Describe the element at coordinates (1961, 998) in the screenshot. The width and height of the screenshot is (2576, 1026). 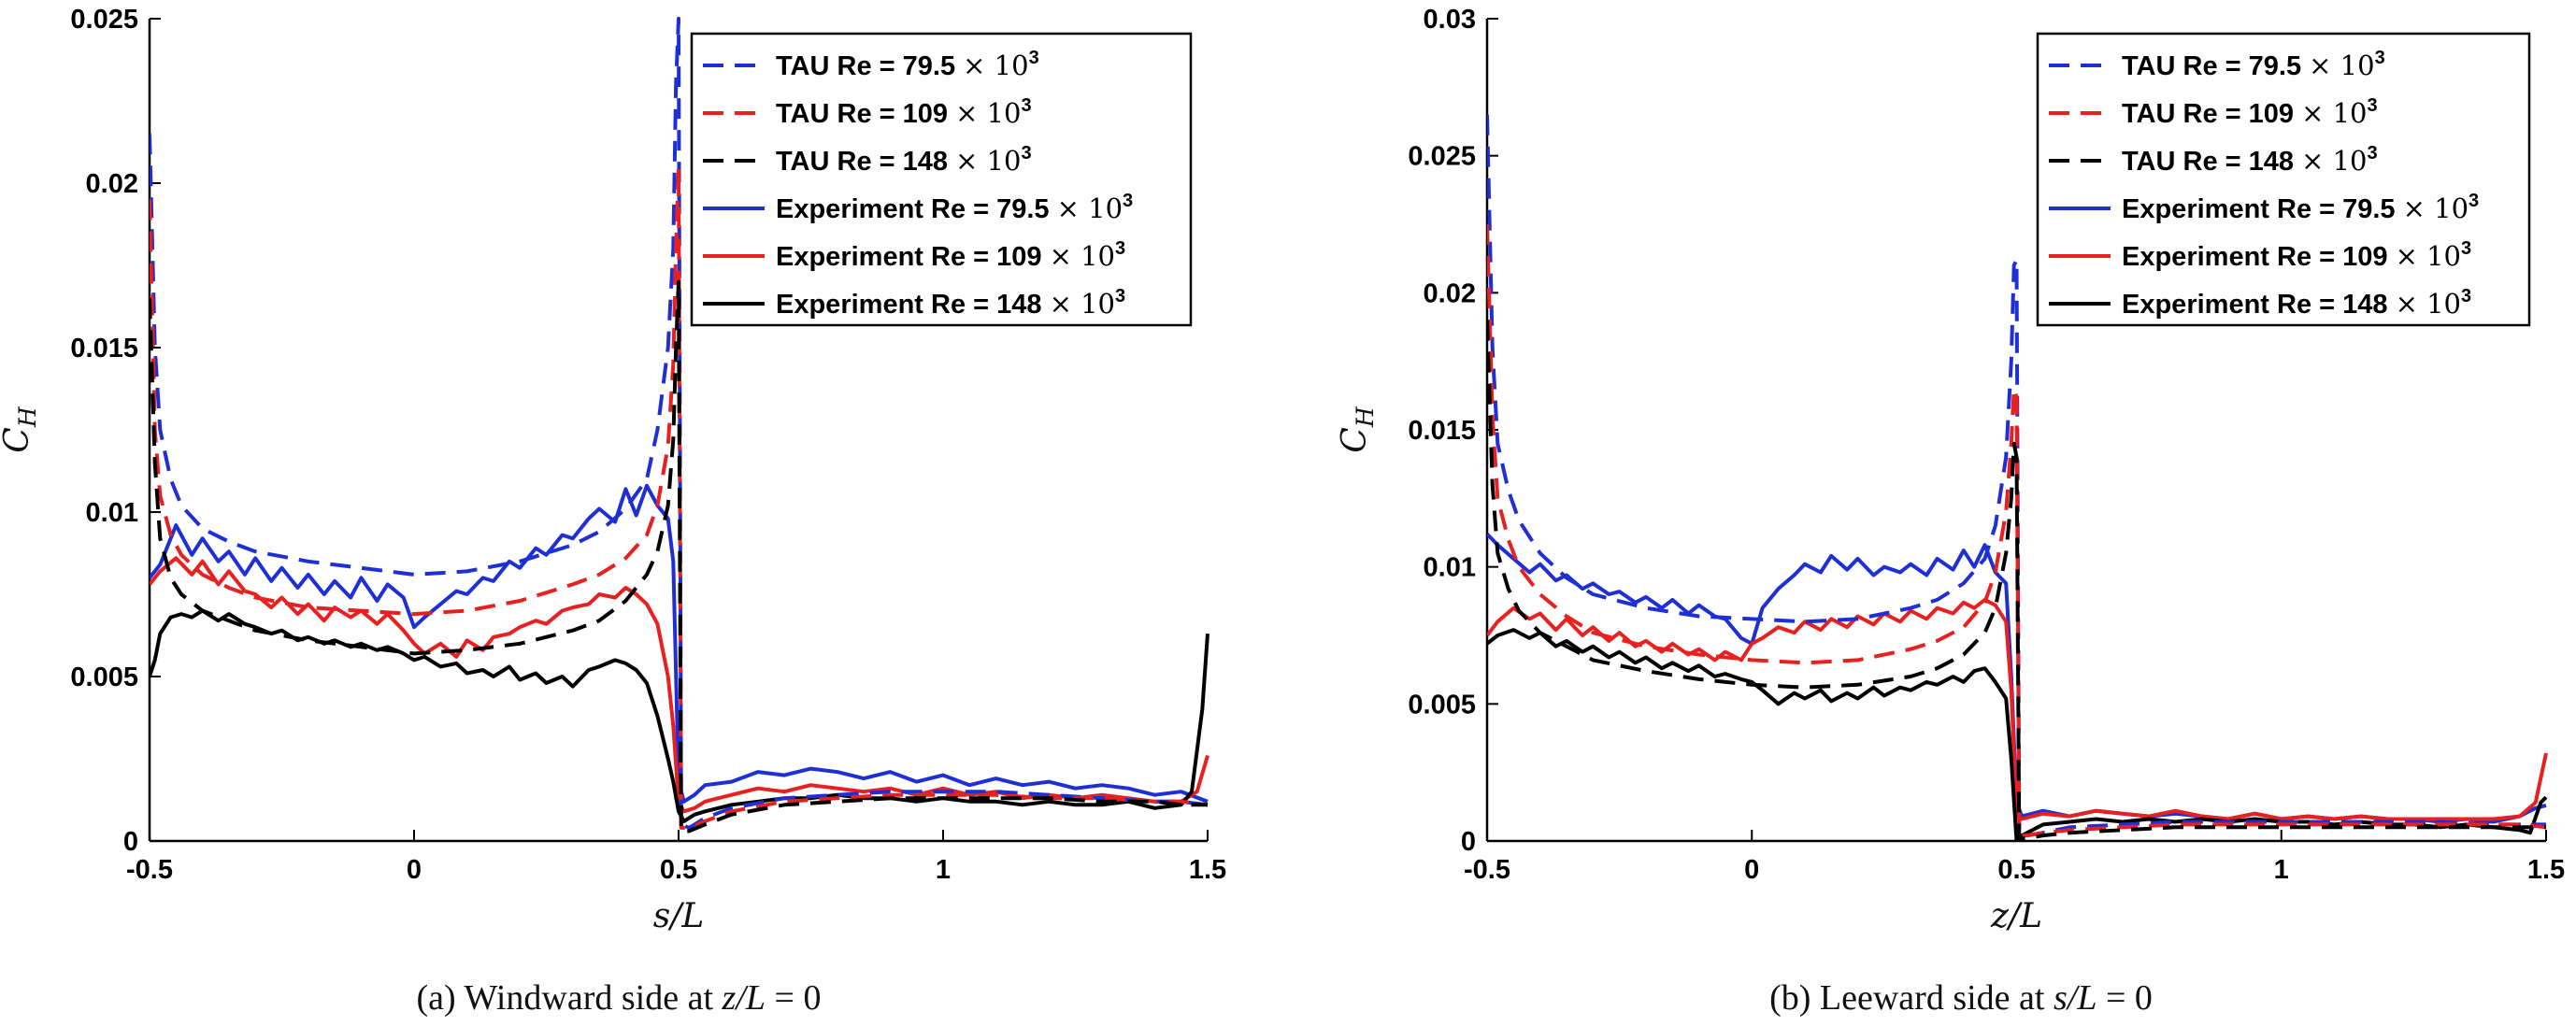
I see `caption-leeward: (b) Leeward side at s/L = 0` at that location.